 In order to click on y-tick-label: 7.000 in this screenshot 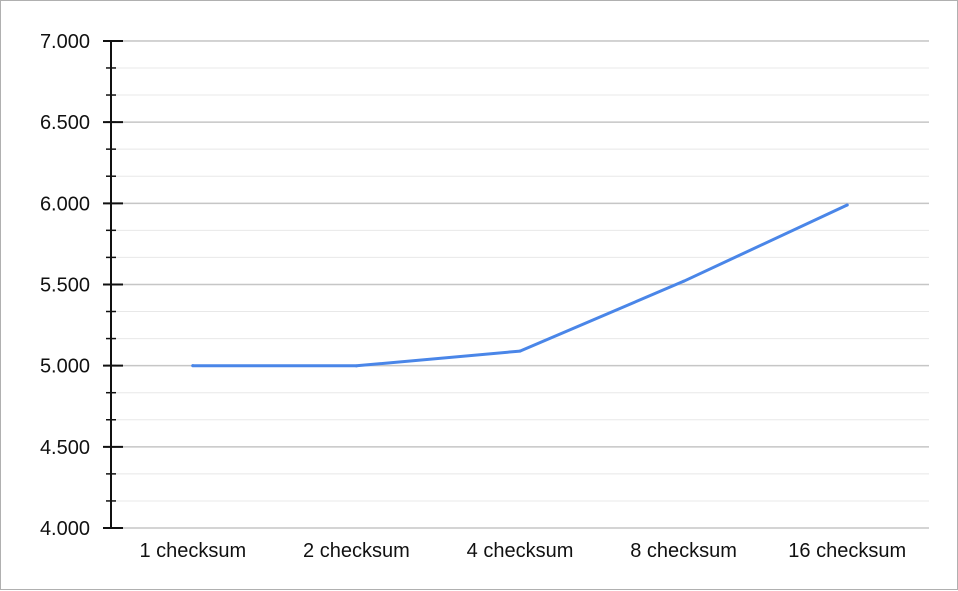, I will do `click(65, 42)`.